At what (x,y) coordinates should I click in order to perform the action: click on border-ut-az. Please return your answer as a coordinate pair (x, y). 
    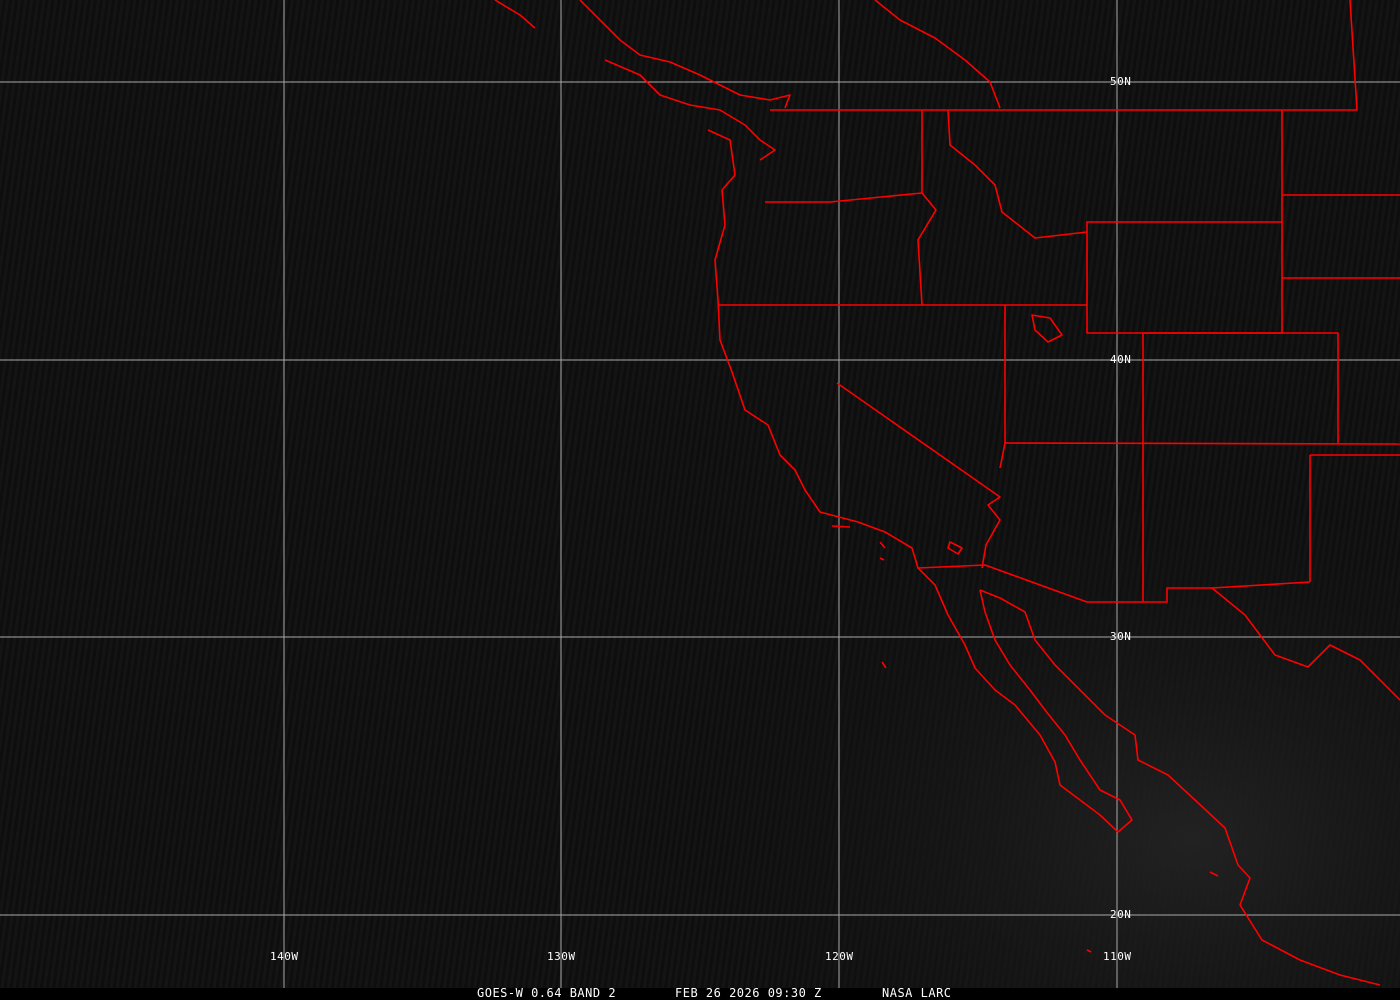
    Looking at the image, I should click on (1202, 443).